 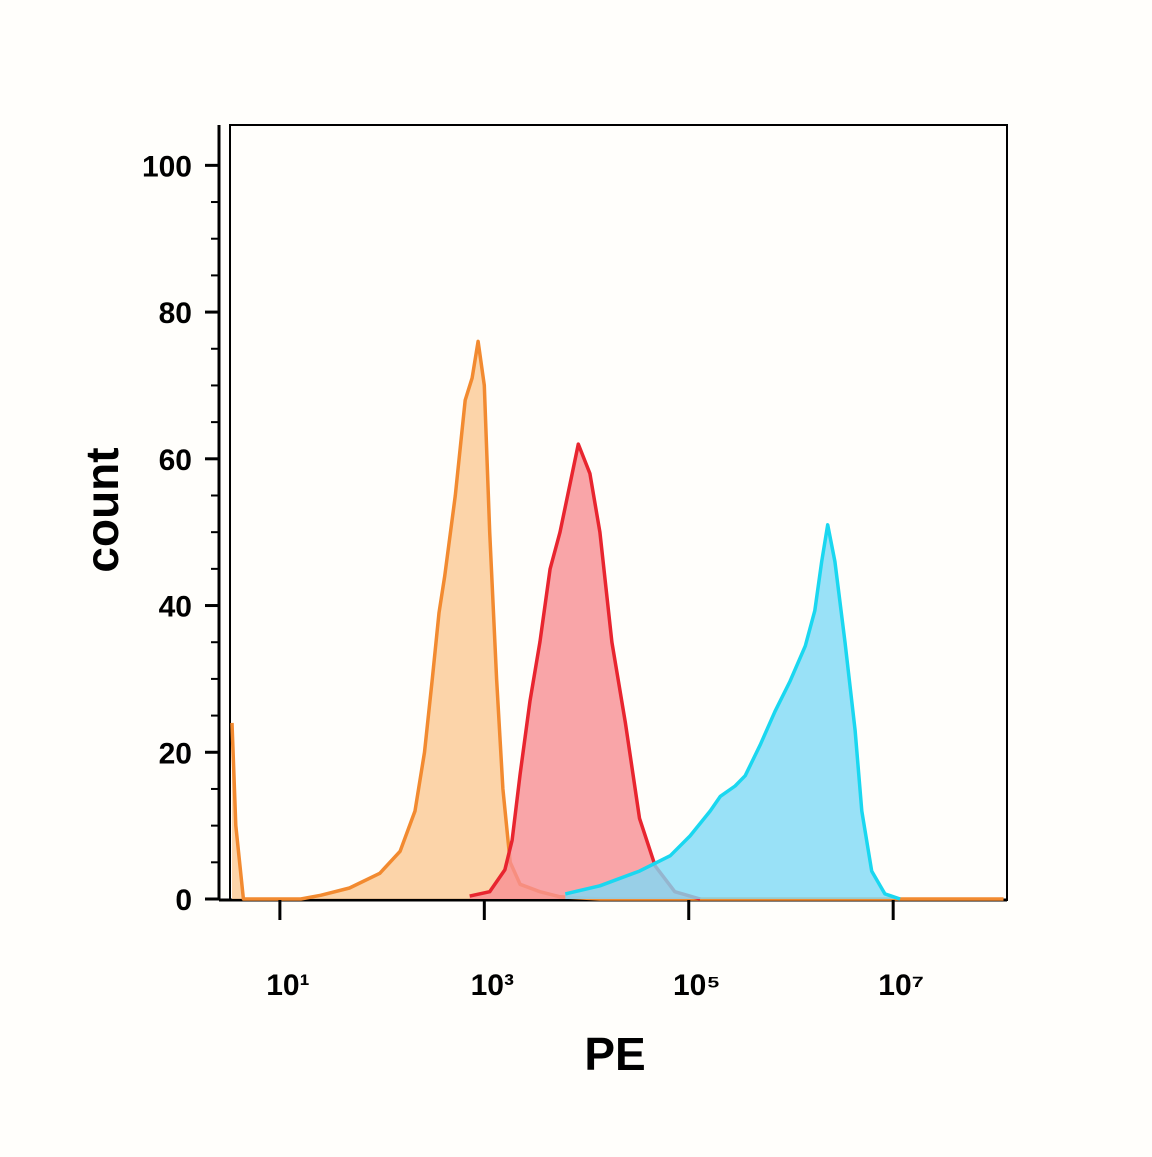 I want to click on x-tick-label: 10³, so click(x=492, y=985).